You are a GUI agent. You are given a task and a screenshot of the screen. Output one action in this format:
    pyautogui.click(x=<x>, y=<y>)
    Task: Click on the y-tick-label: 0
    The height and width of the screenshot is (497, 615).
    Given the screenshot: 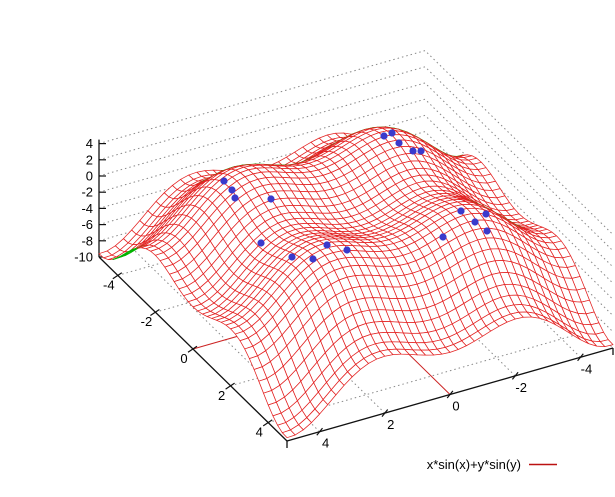 What is the action you would take?
    pyautogui.click(x=455, y=406)
    